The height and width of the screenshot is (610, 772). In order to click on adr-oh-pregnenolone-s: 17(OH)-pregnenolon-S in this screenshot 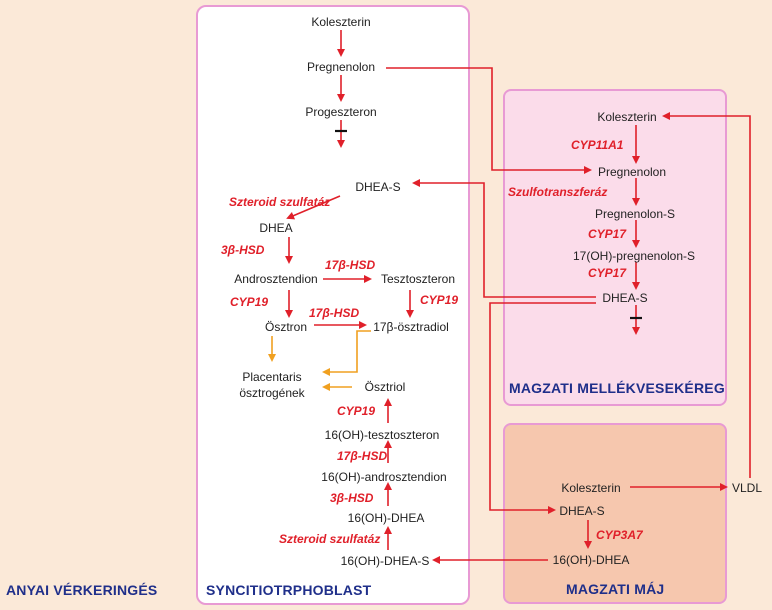, I will do `click(634, 256)`.